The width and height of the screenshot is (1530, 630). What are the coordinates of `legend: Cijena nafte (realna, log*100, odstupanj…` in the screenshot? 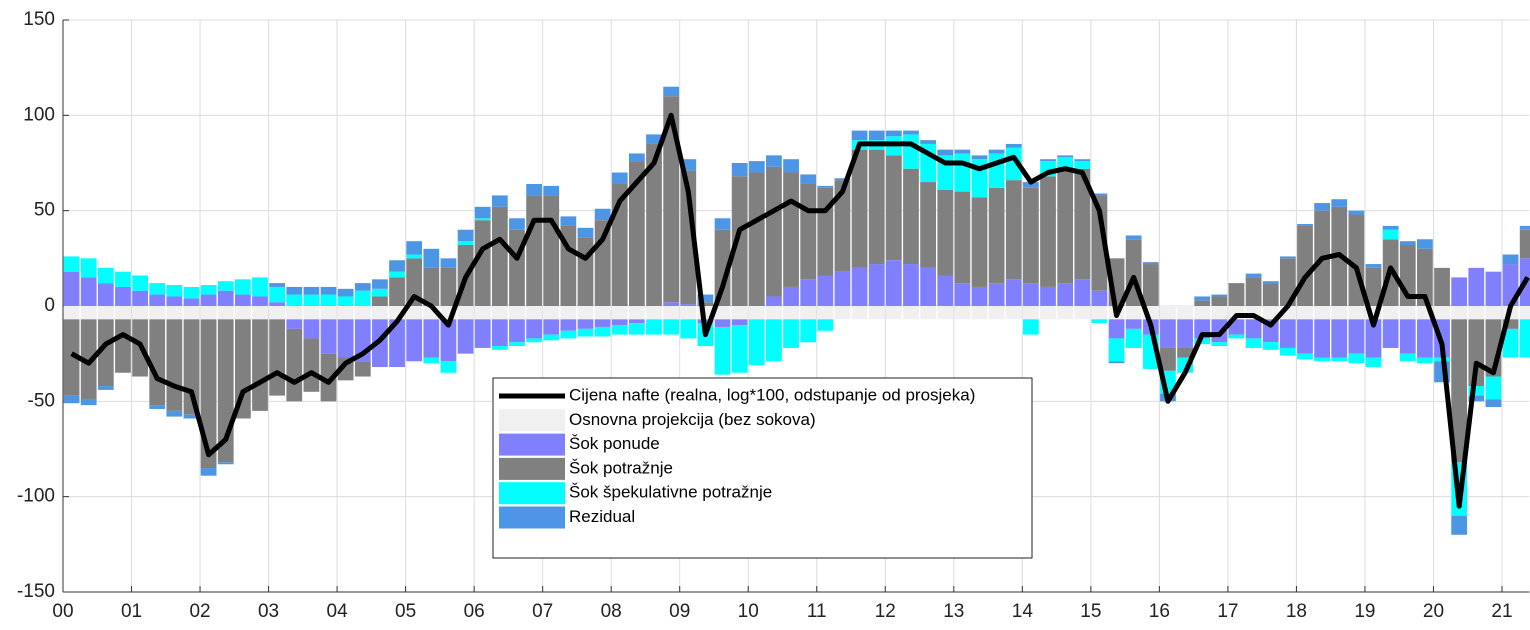 It's located at (762, 468).